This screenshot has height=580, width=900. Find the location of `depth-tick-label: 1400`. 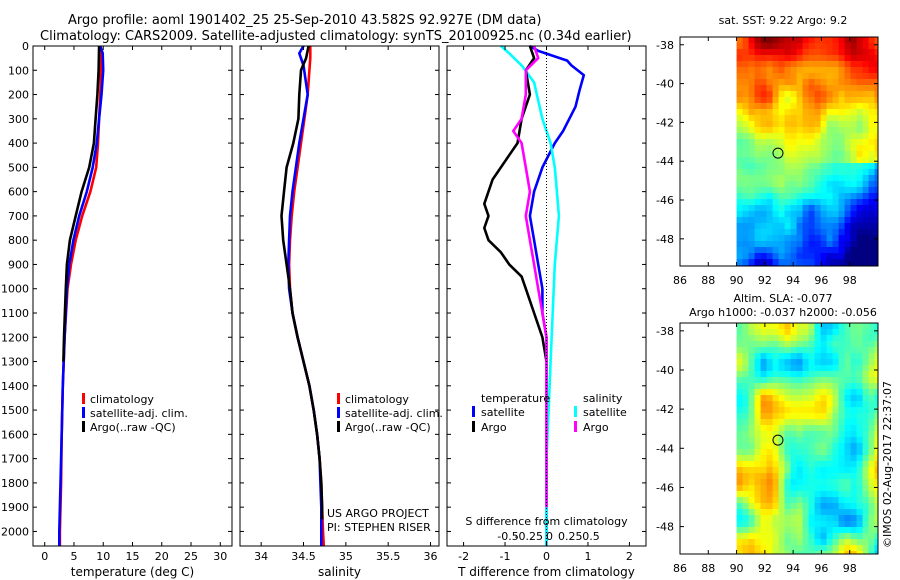

depth-tick-label: 1400 is located at coordinates (15, 386).